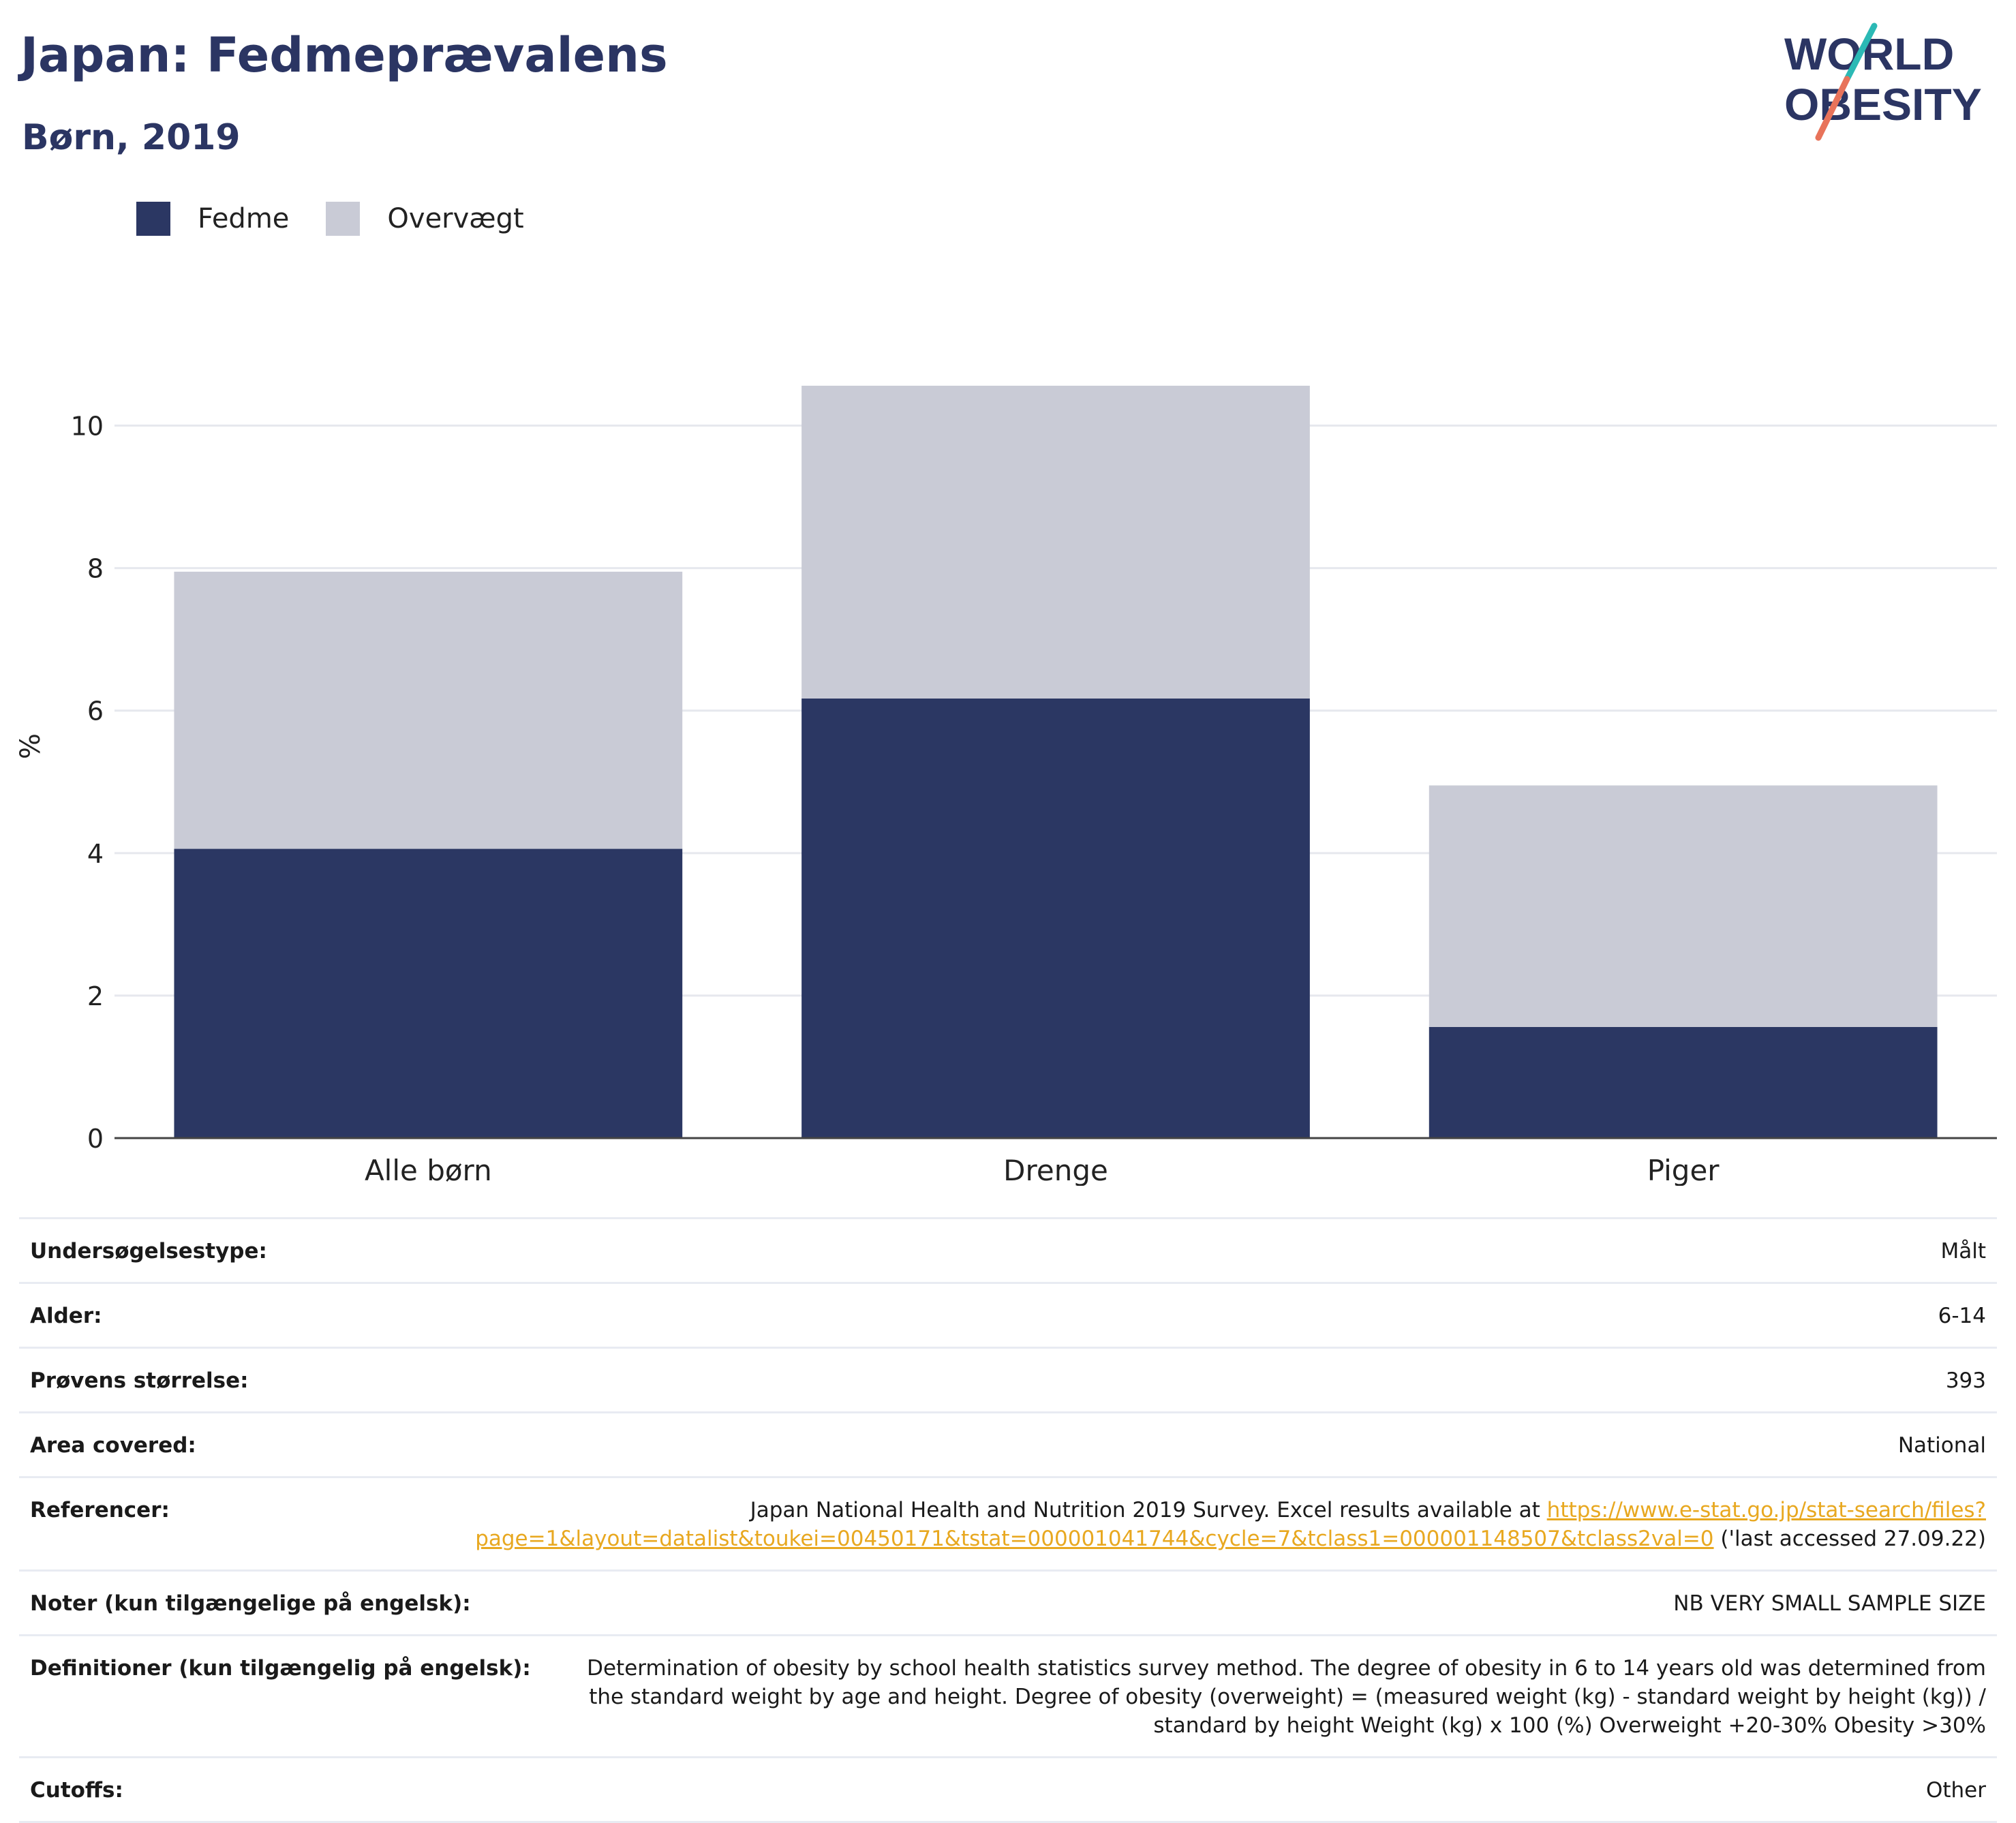 The image size is (2016, 1823). What do you see at coordinates (1962, 1316) in the screenshot?
I see `info-value: 6-14` at bounding box center [1962, 1316].